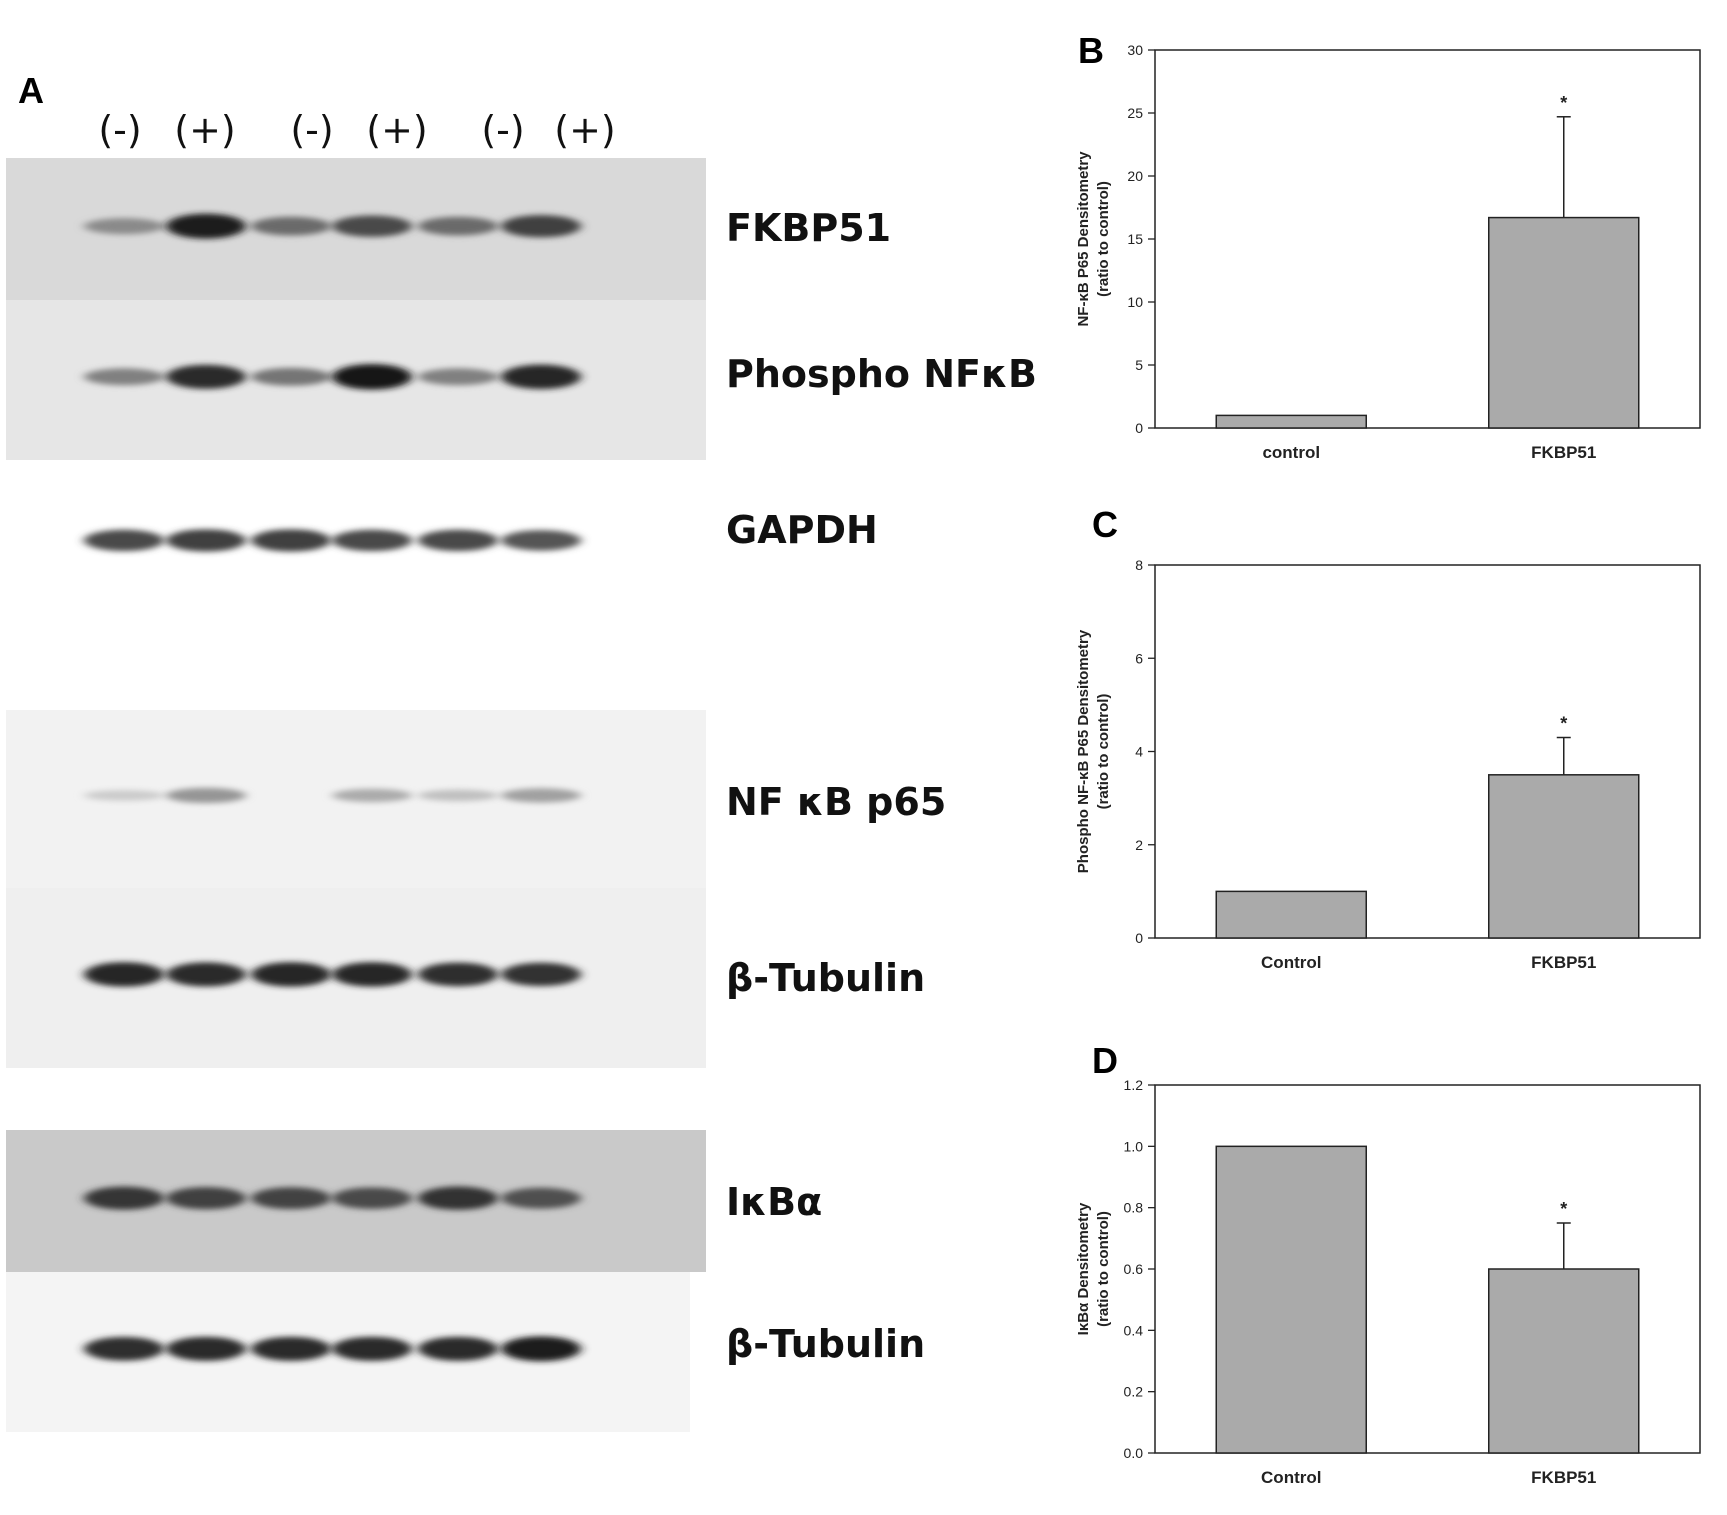 Image resolution: width=1727 pixels, height=1515 pixels. What do you see at coordinates (826, 978) in the screenshot?
I see `blot-label-beta-tubulin-1: β-Tubulin` at bounding box center [826, 978].